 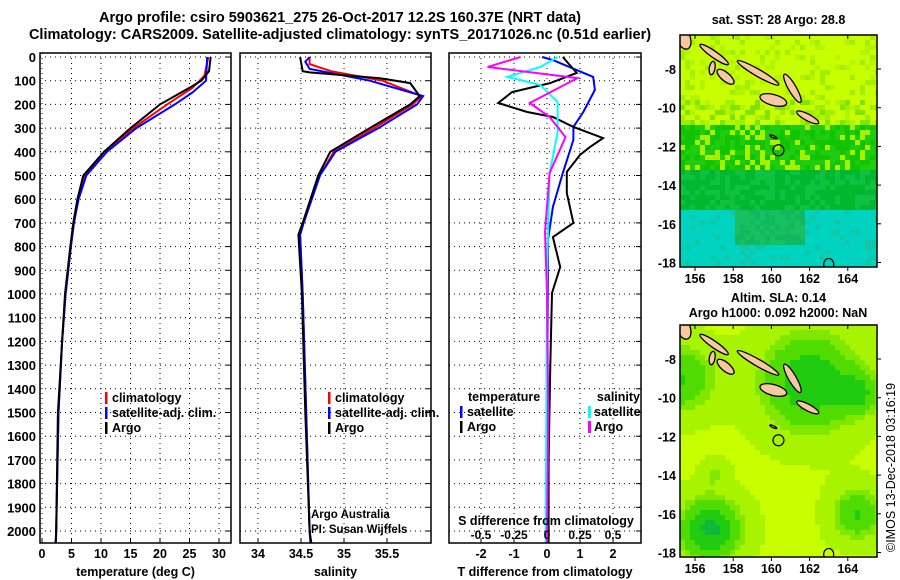 What do you see at coordinates (580, 554) in the screenshot?
I see `x-tick-label: 1` at bounding box center [580, 554].